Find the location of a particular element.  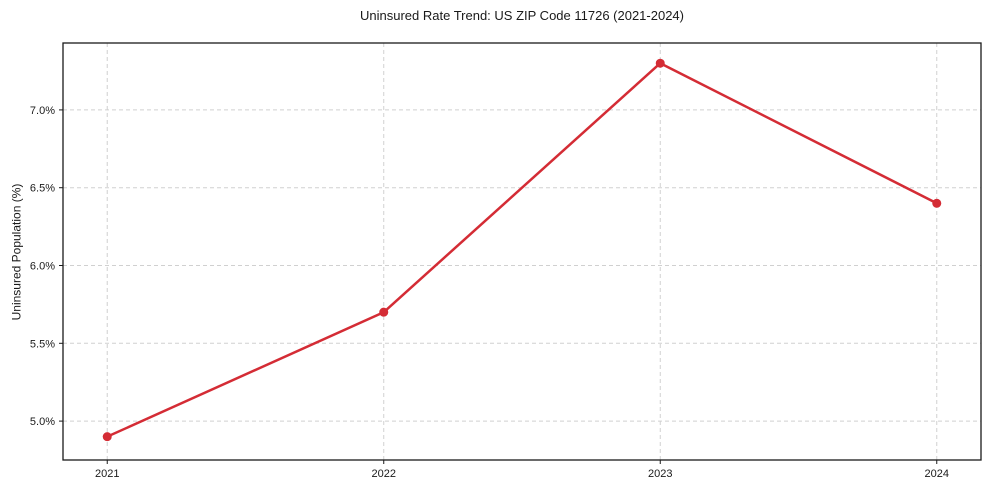

y-tick-label: 5.5% is located at coordinates (42, 344).